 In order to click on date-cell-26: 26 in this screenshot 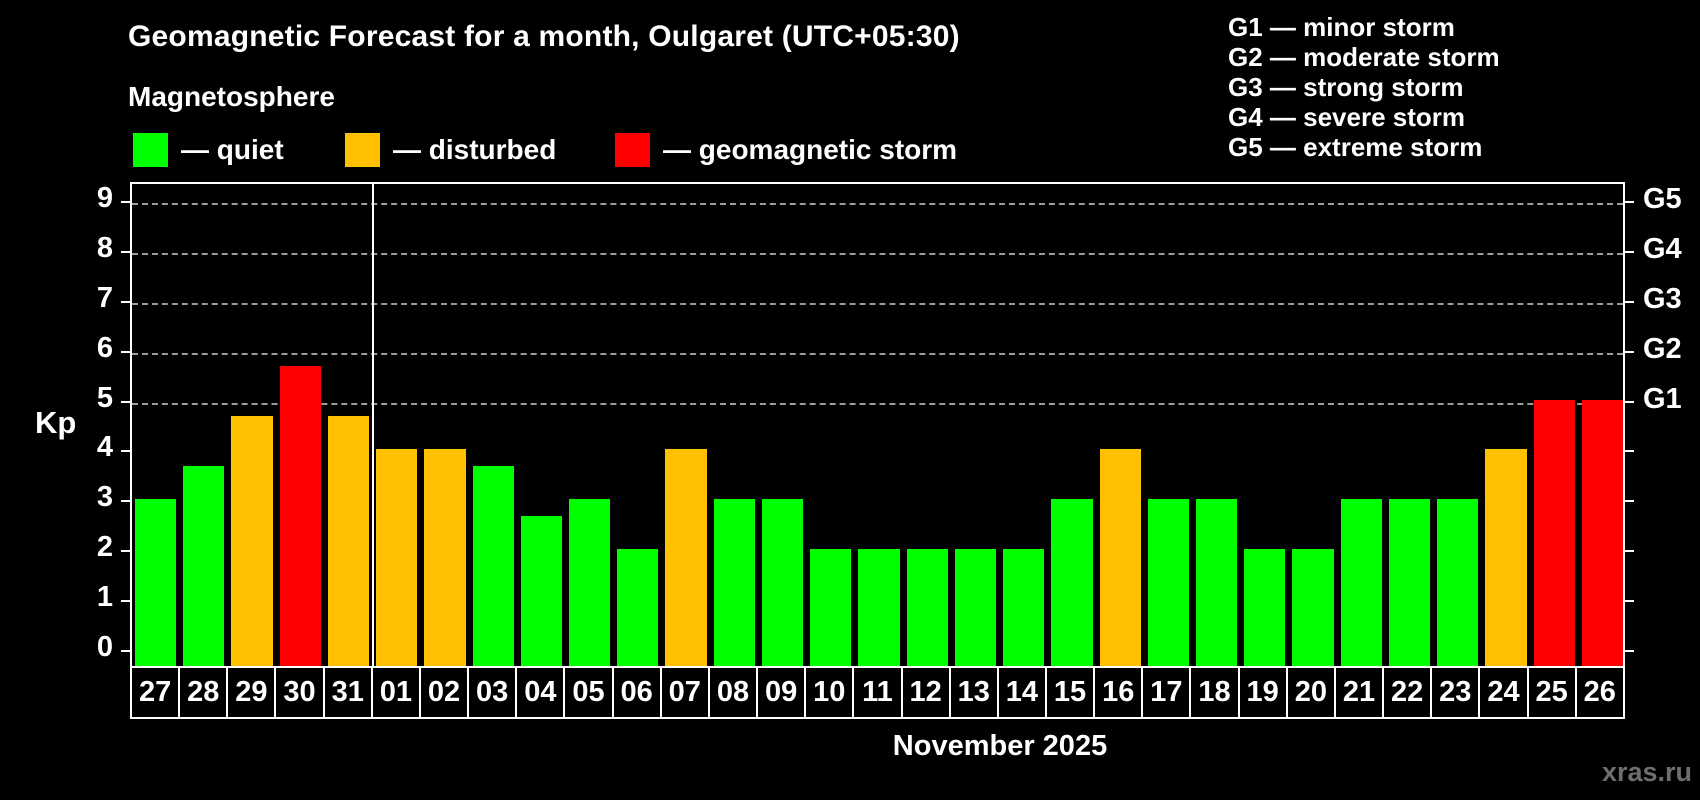, I will do `click(1598, 692)`.